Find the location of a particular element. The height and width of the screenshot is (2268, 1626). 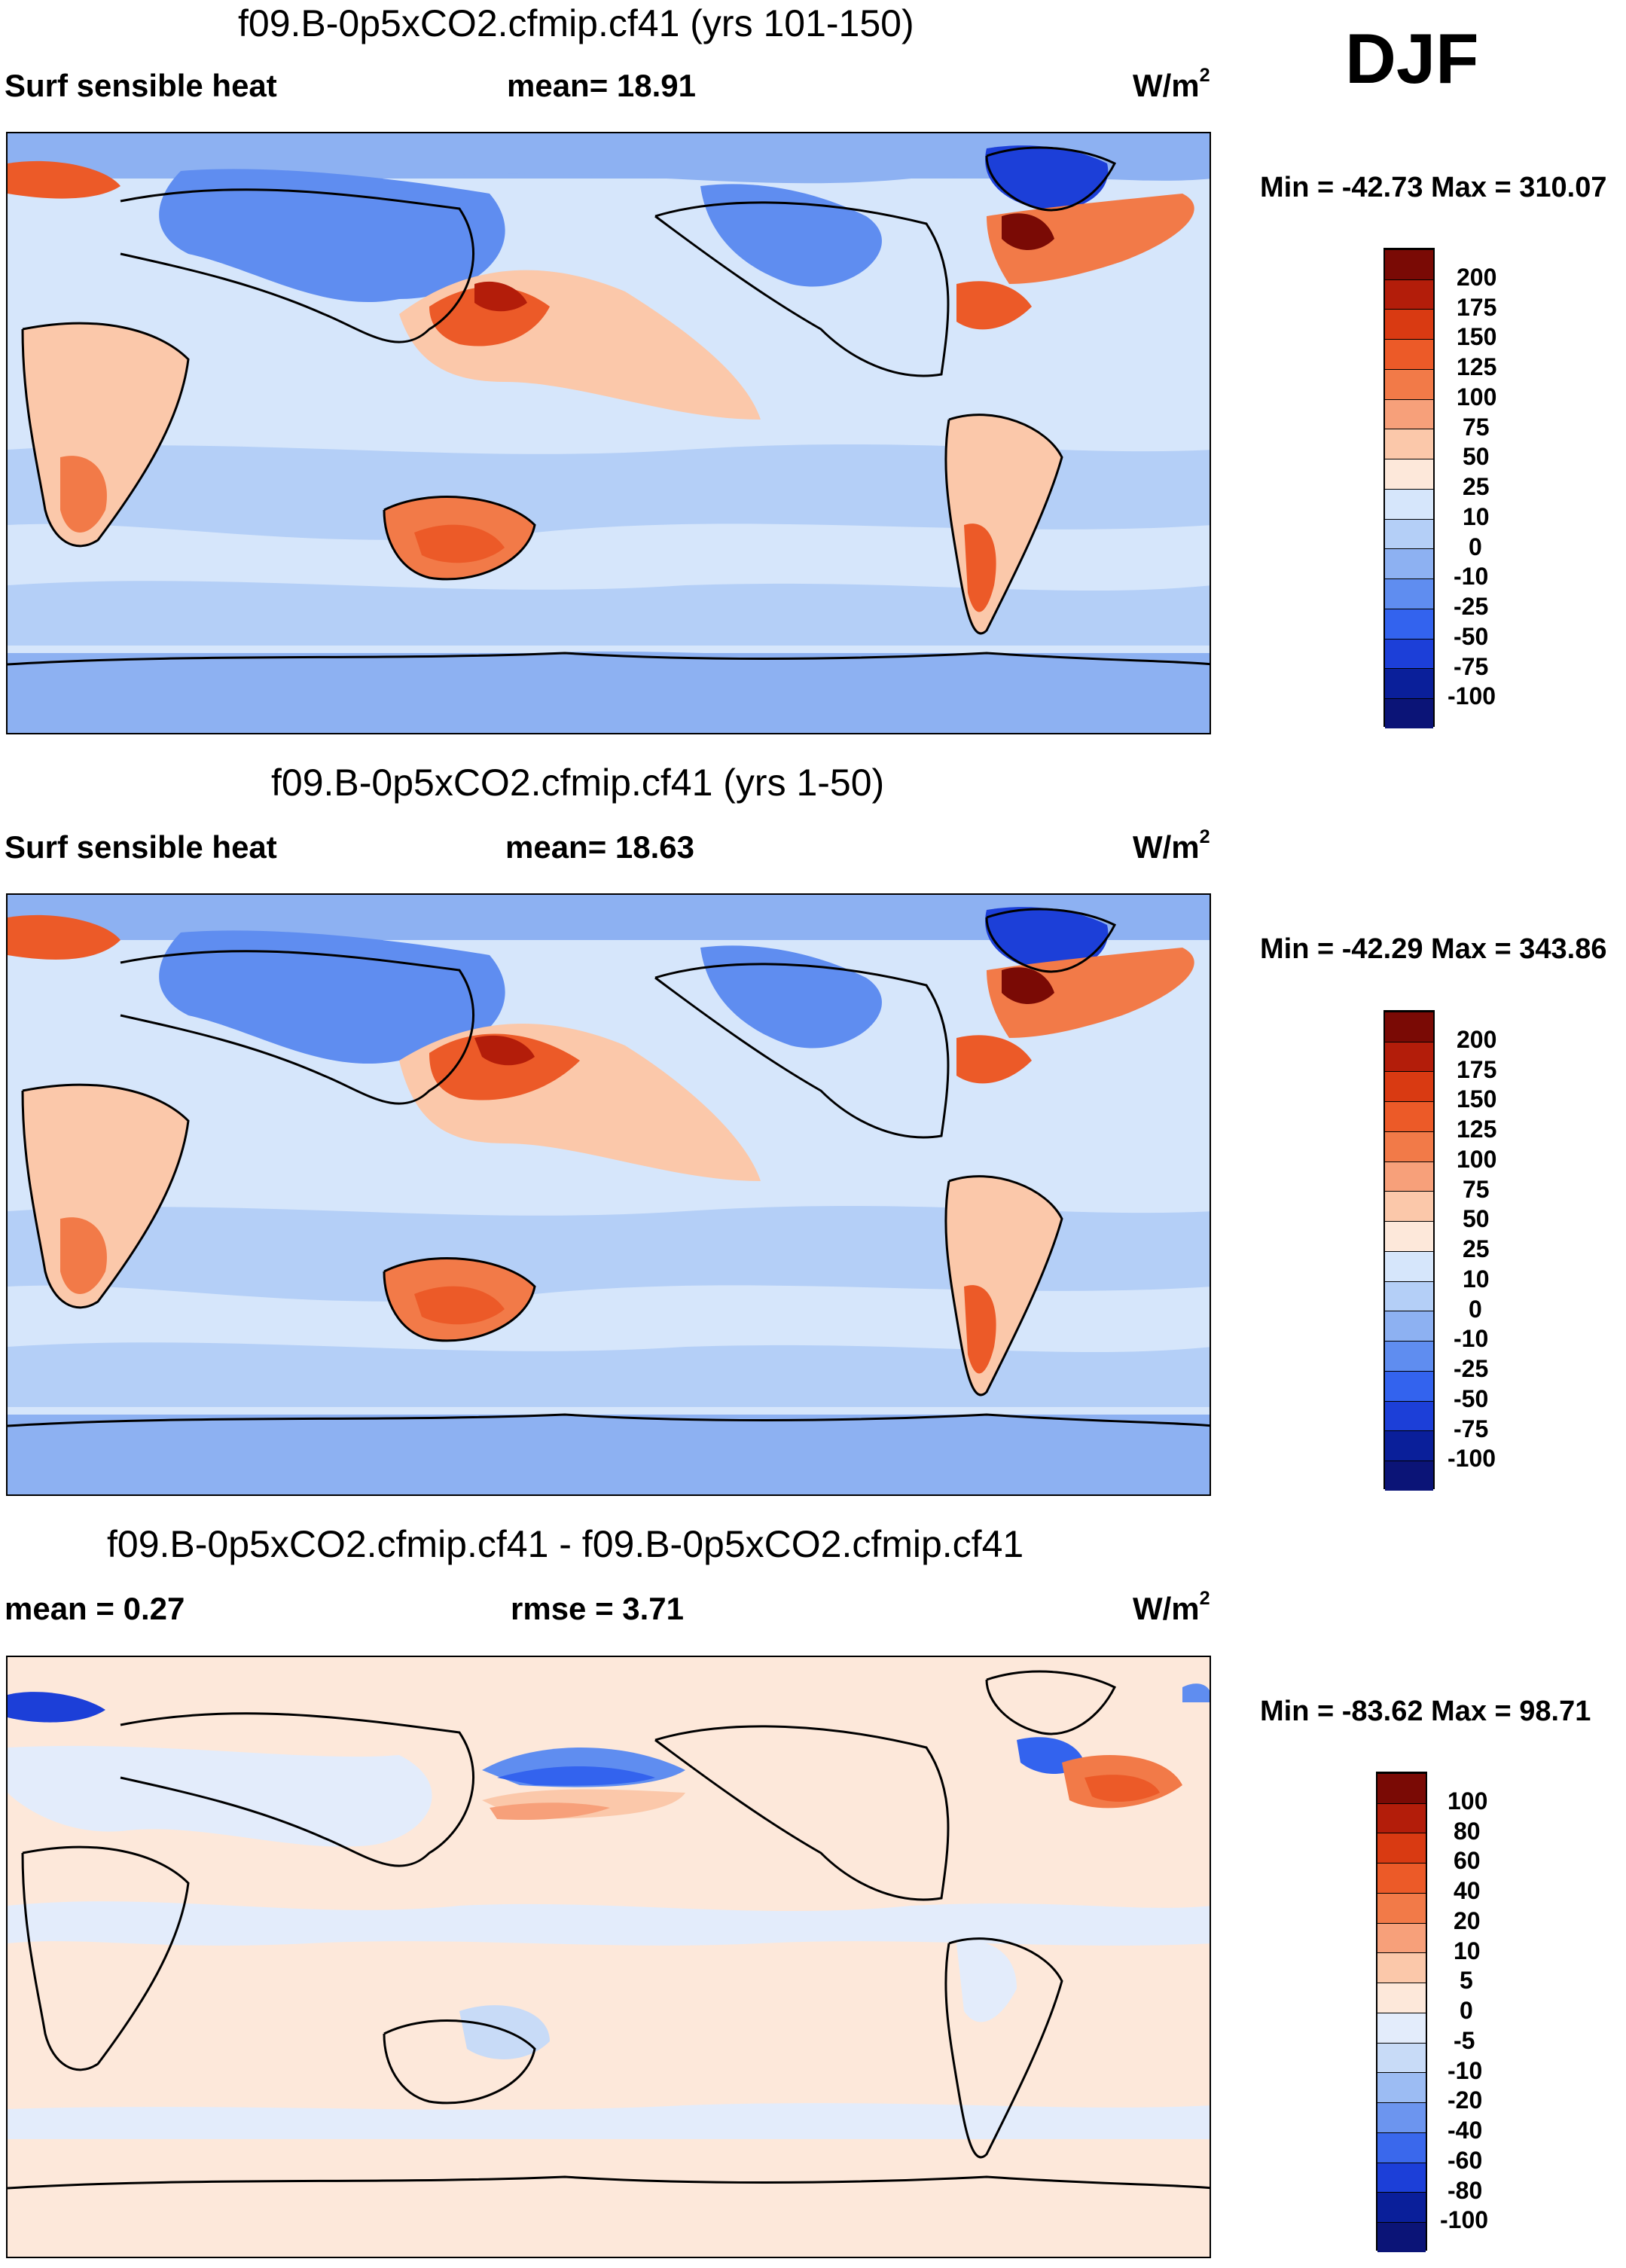

panel-2-minmax: Min = -42.29 Max = 343.86 is located at coordinates (1433, 949).